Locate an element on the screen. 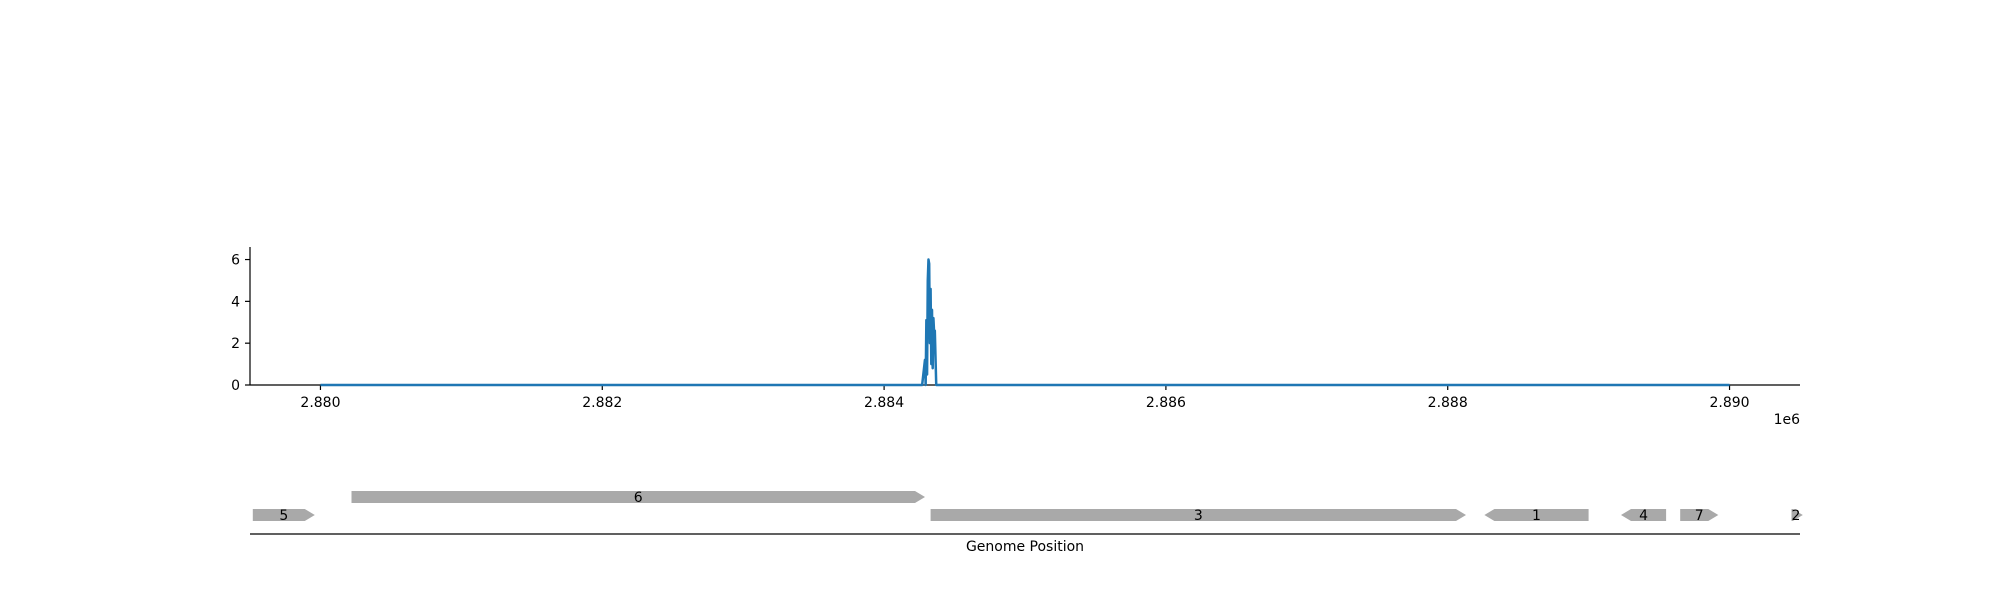 The width and height of the screenshot is (2000, 600). x-tick-label: 2.882 is located at coordinates (602, 403).